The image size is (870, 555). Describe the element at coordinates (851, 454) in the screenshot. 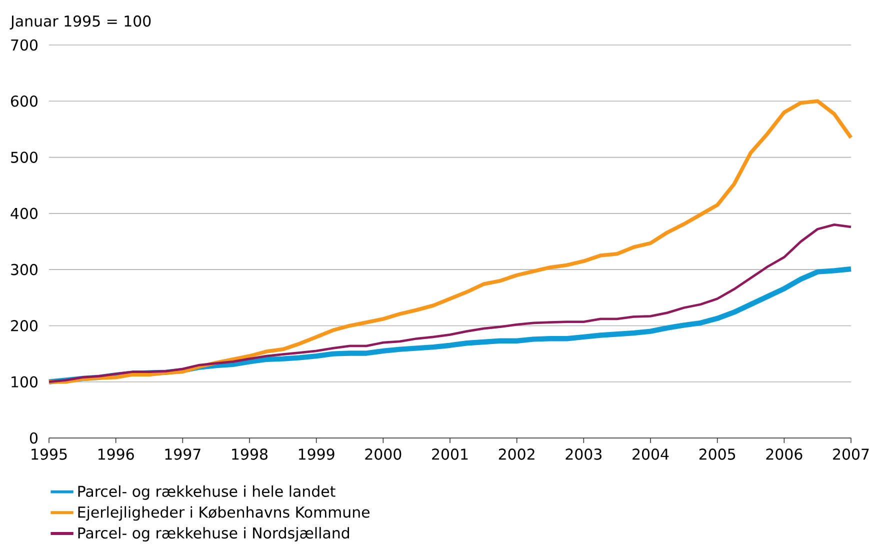

I see `x-tick-label: 2007` at that location.